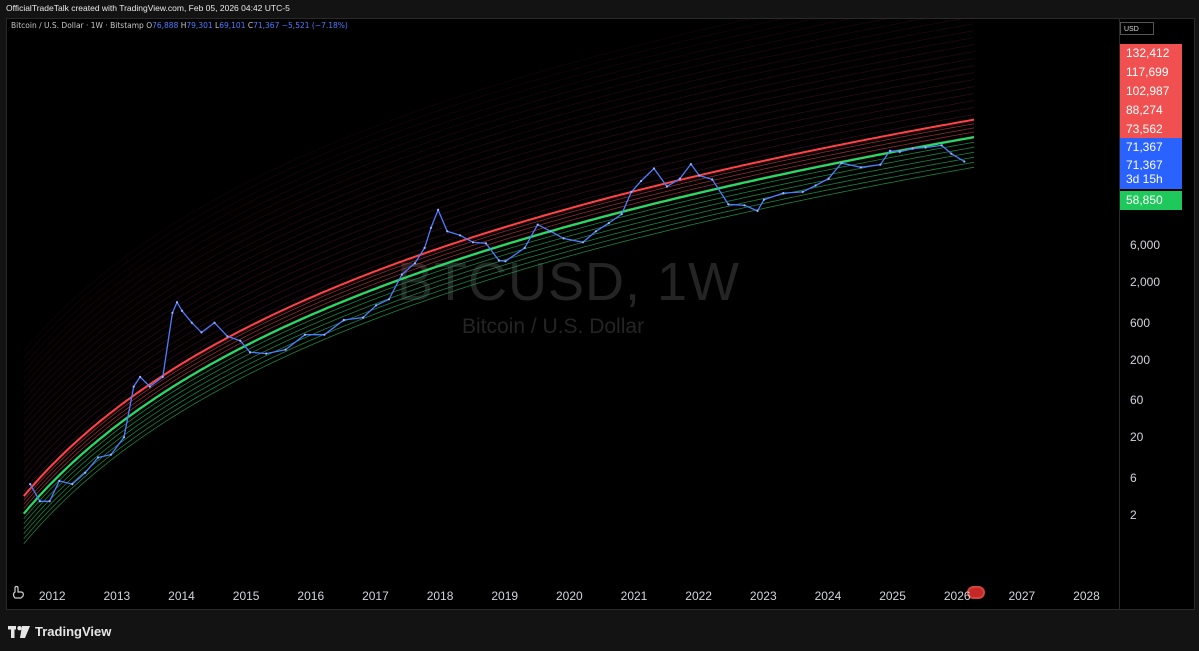 Image resolution: width=1199 pixels, height=651 pixels. Describe the element at coordinates (1140, 322) in the screenshot. I see `price-axis-label: 600` at that location.